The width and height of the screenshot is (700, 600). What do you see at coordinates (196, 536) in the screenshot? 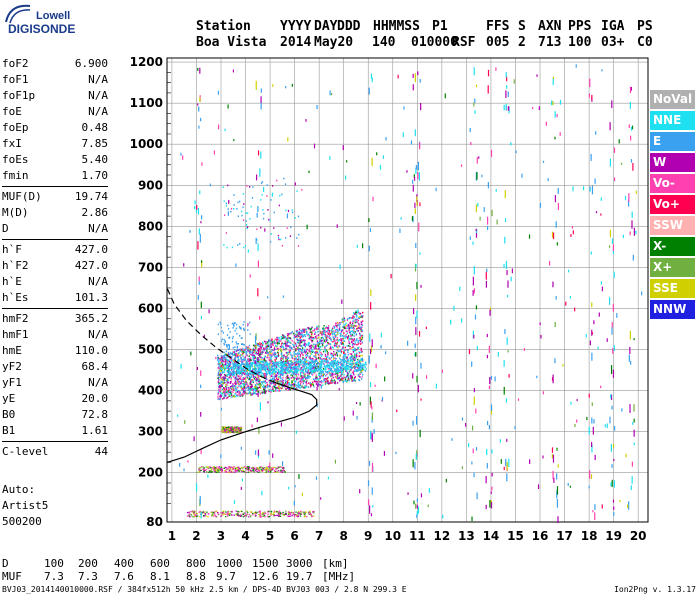
I see `x-tick-label: 2` at bounding box center [196, 536].